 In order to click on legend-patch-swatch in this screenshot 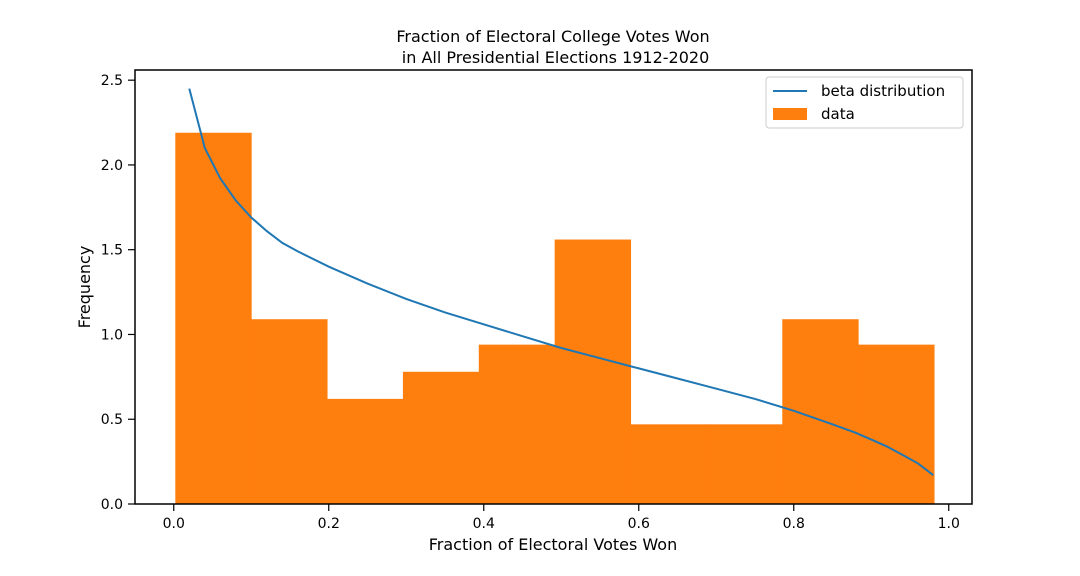, I will do `click(790, 114)`.